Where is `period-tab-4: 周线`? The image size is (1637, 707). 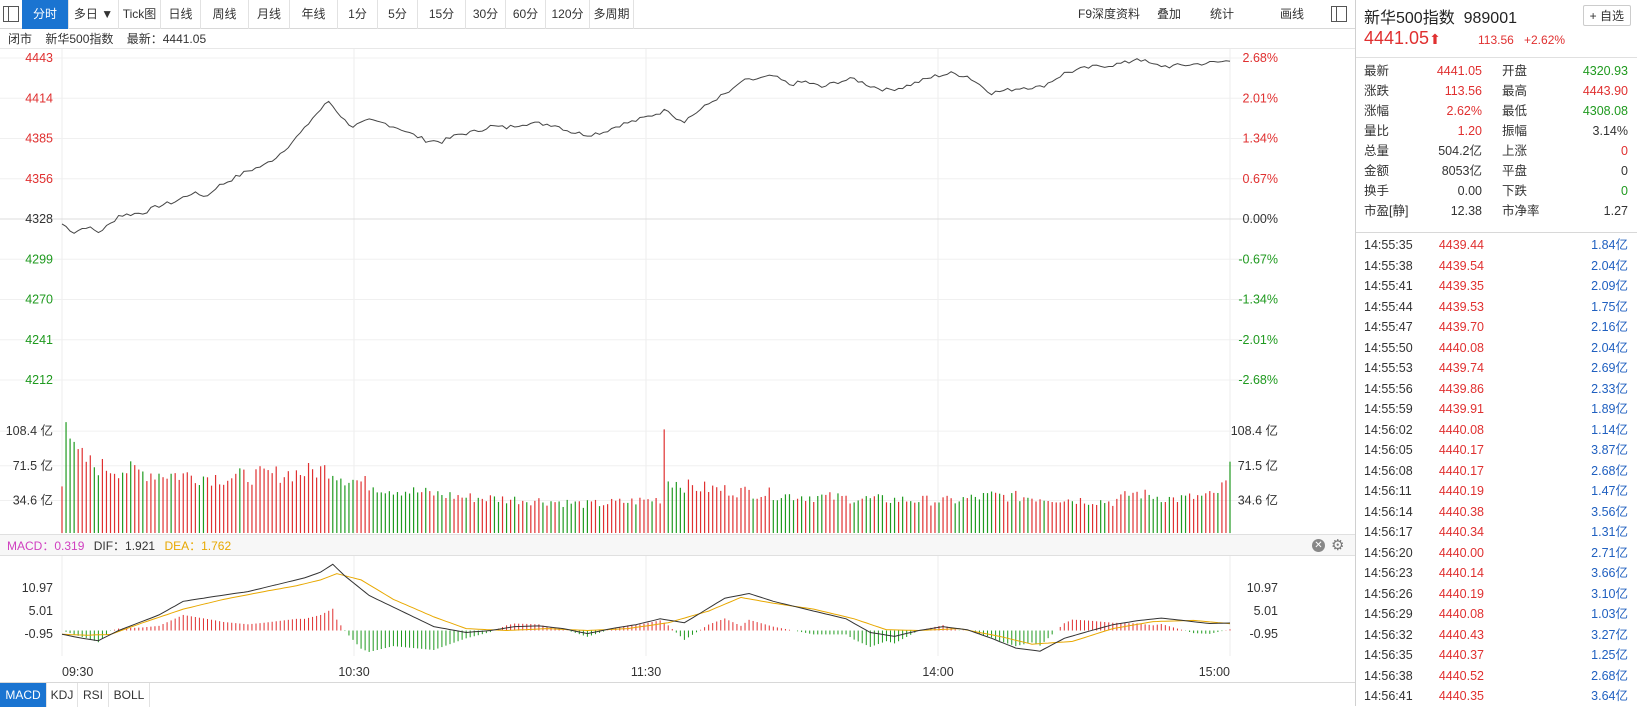
period-tab-4: 周线 is located at coordinates (225, 14).